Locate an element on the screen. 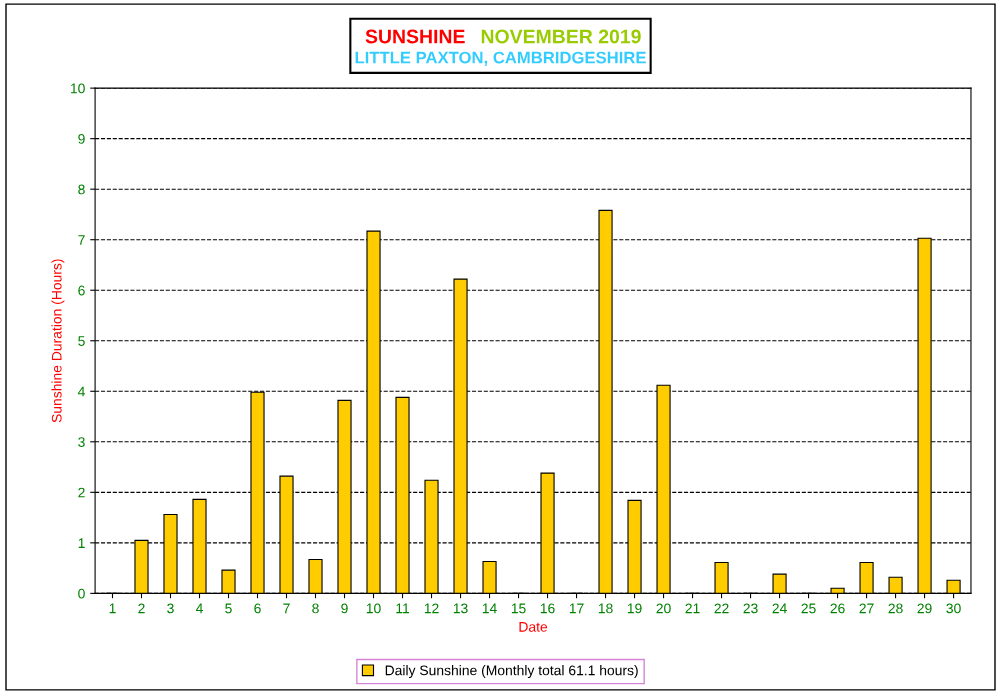 The image size is (1001, 694). x-tick-label: 23 is located at coordinates (750, 608).